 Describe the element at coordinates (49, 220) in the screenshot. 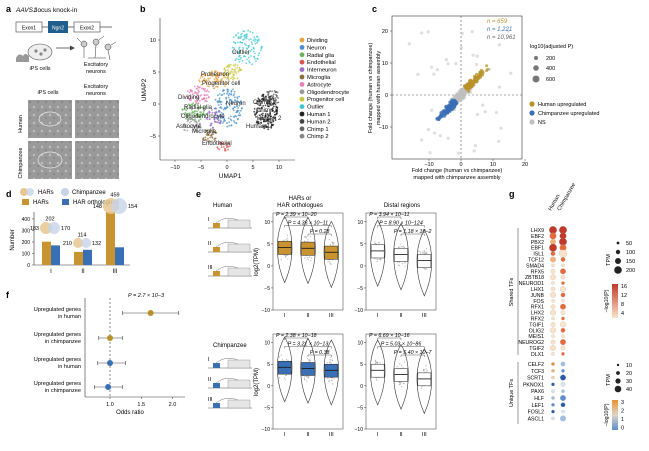

I see `venn-mid-count: 202` at that location.